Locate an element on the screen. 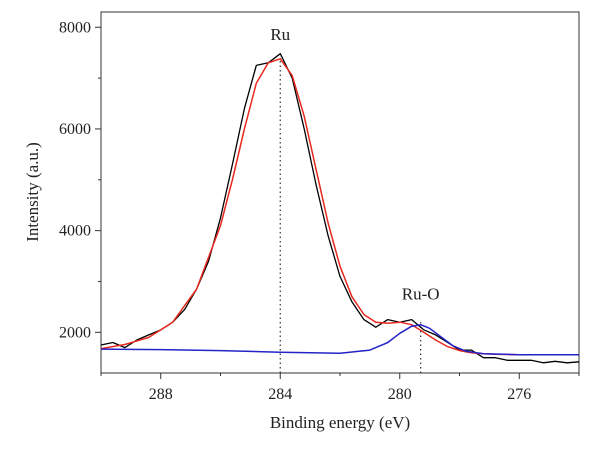 Image resolution: width=600 pixels, height=456 pixels. y-tick-label: 4000 is located at coordinates (75, 231).